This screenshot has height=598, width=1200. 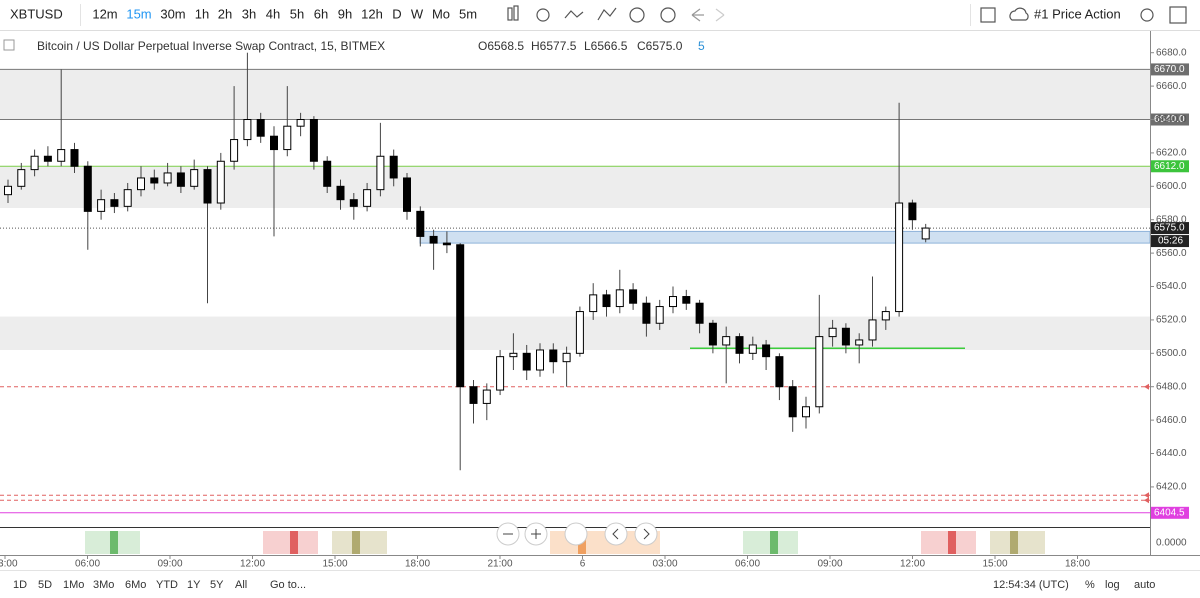 What do you see at coordinates (1090, 585) in the screenshot?
I see `scale-option: %` at bounding box center [1090, 585].